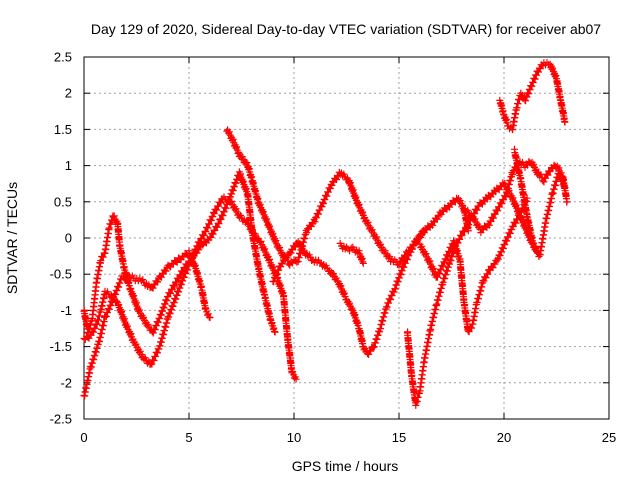 The width and height of the screenshot is (640, 480). I want to click on x-tick-label: 15, so click(399, 437).